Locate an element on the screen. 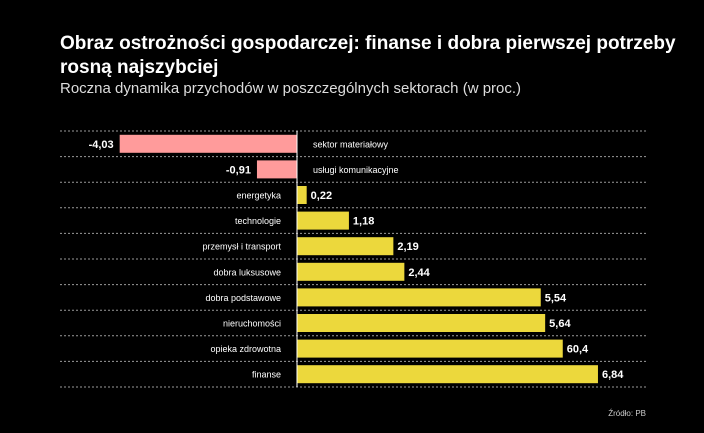 This screenshot has height=433, width=704. data-label: 2,19 is located at coordinates (407, 247).